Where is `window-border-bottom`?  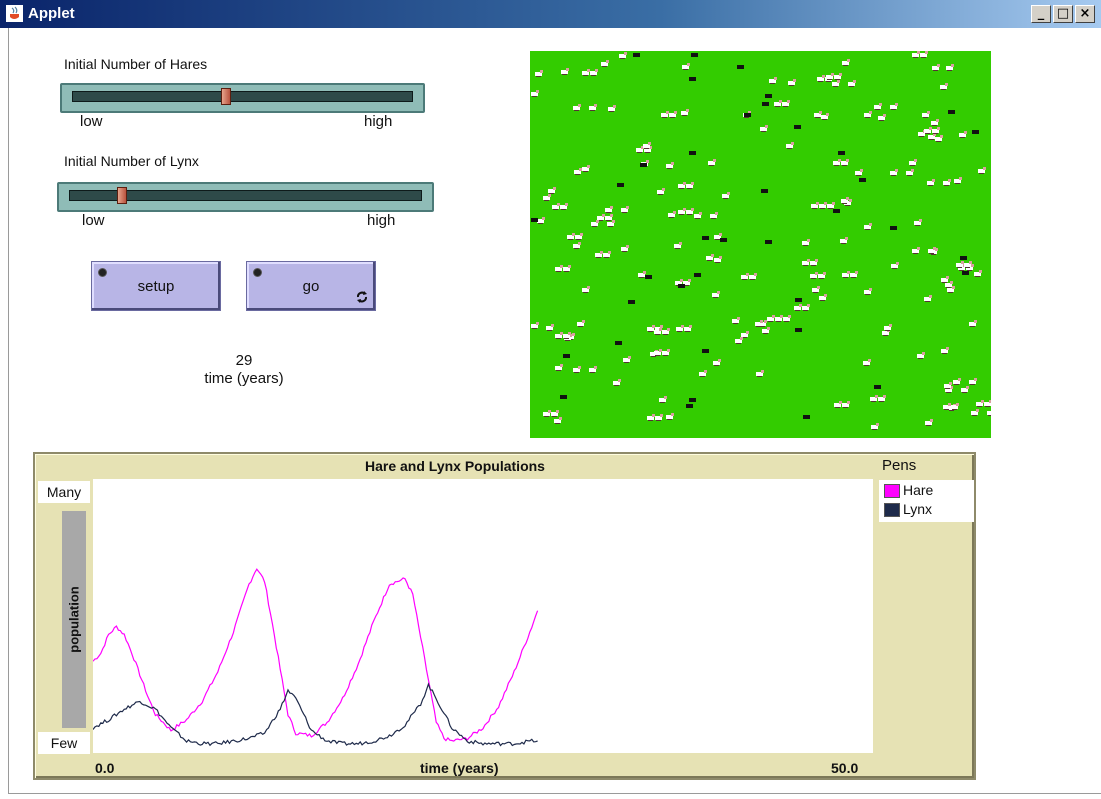 window-border-bottom is located at coordinates (554, 793).